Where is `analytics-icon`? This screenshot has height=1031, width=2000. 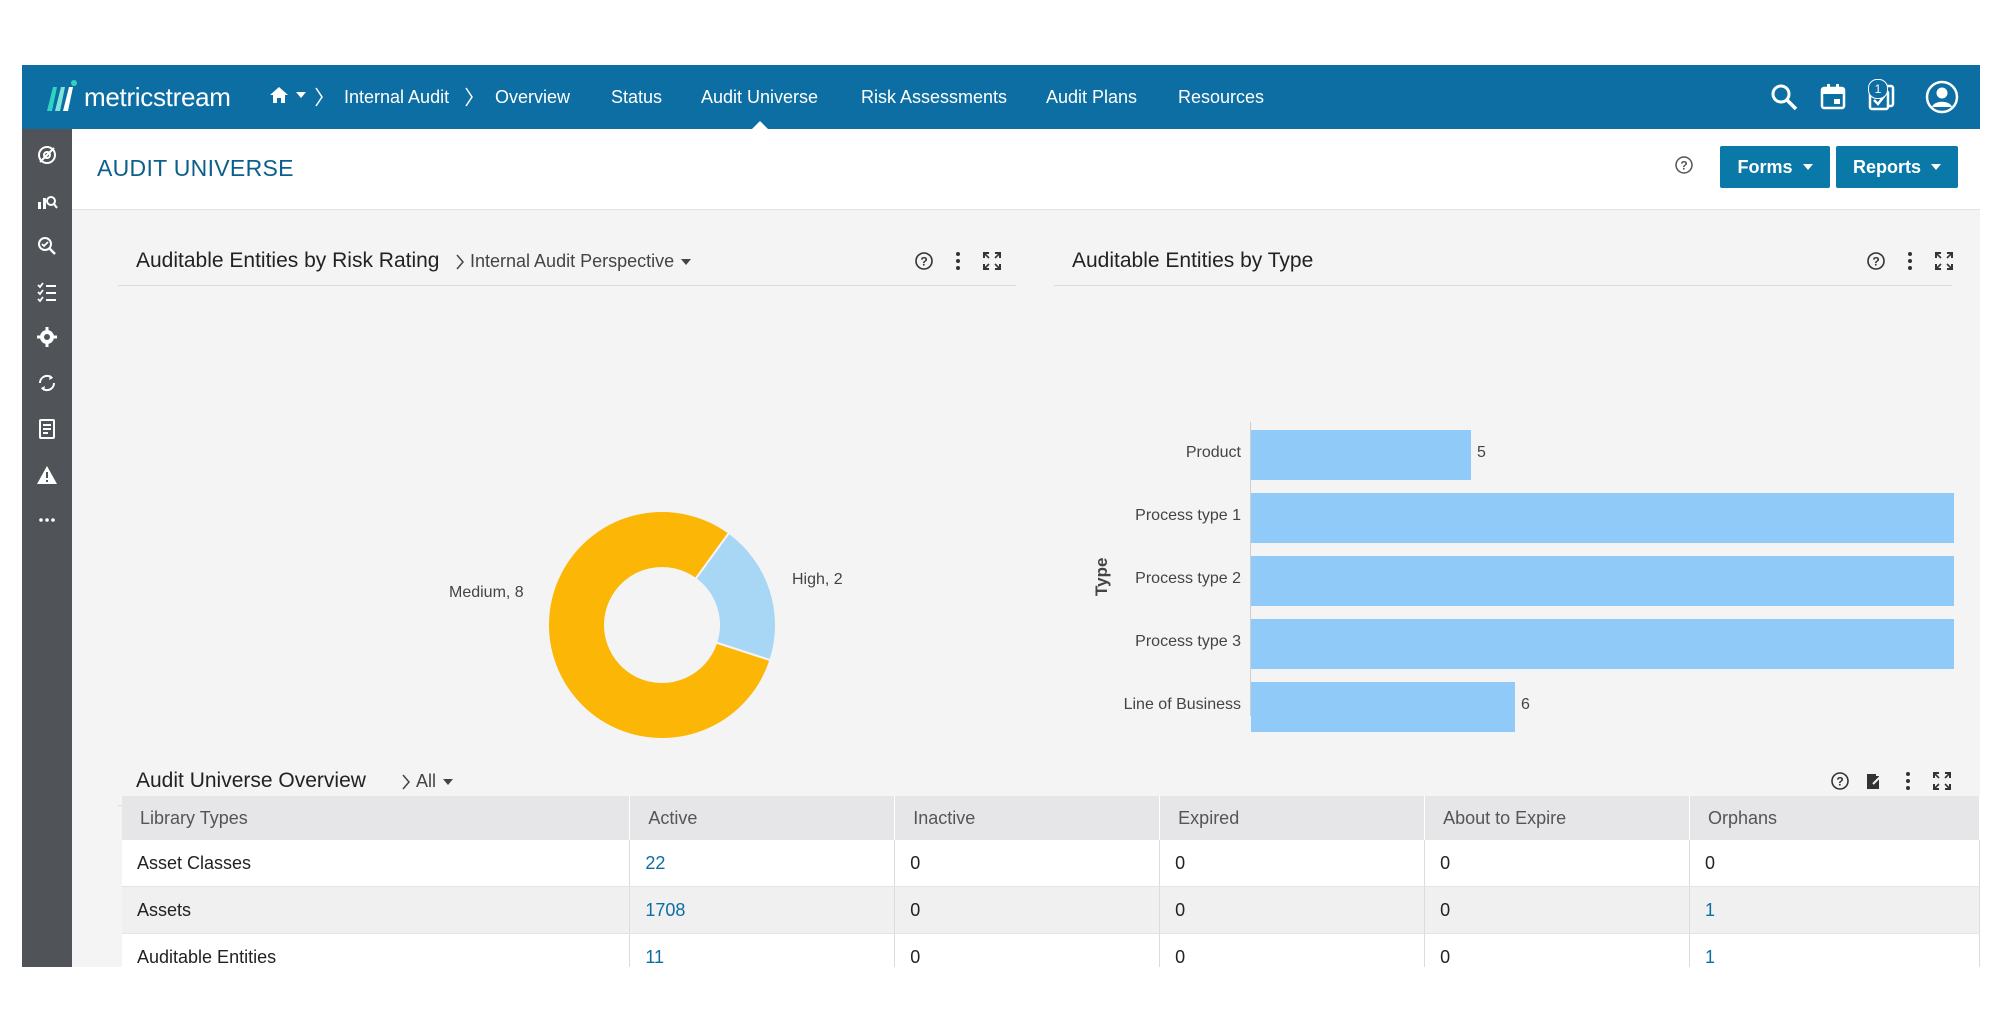
analytics-icon is located at coordinates (47, 200).